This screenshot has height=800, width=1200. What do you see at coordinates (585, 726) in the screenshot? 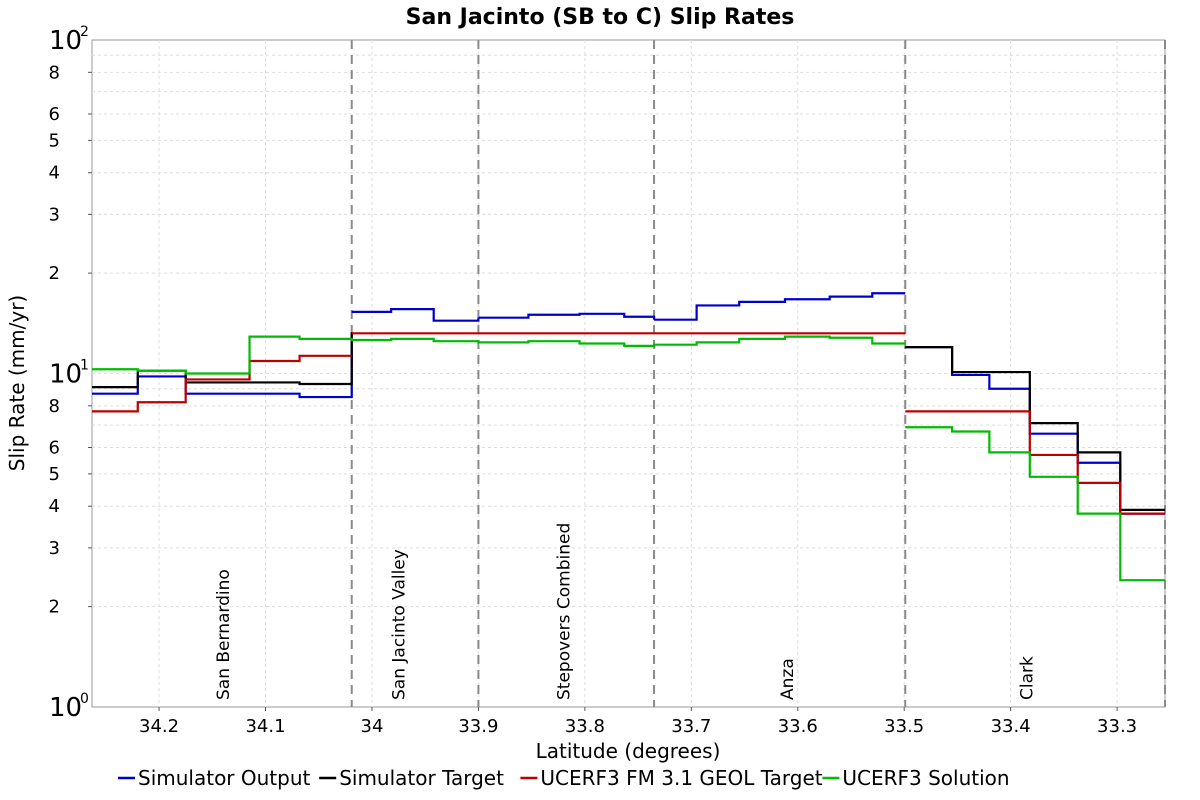
I see `x-tick-label: 33.8` at bounding box center [585, 726].